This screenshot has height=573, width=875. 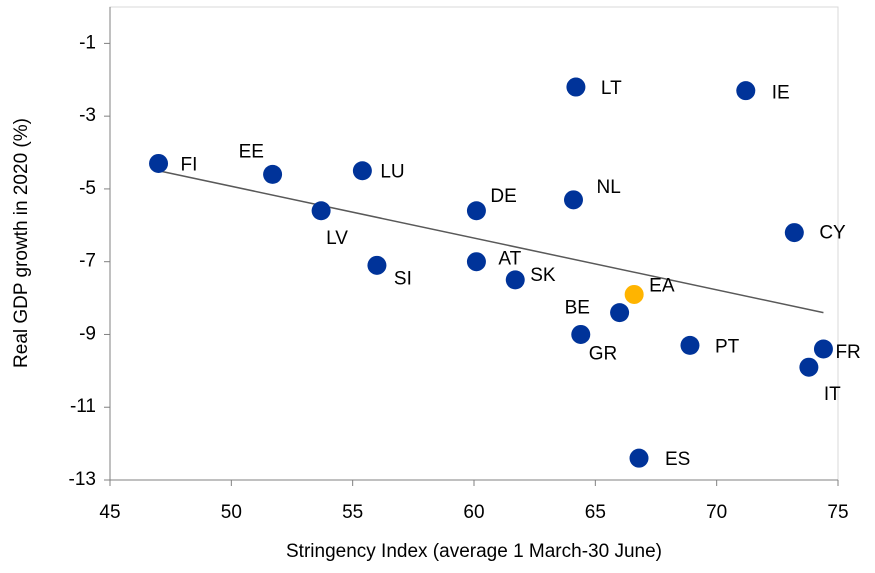 What do you see at coordinates (82, 479) in the screenshot?
I see `y-tick-label: -13` at bounding box center [82, 479].